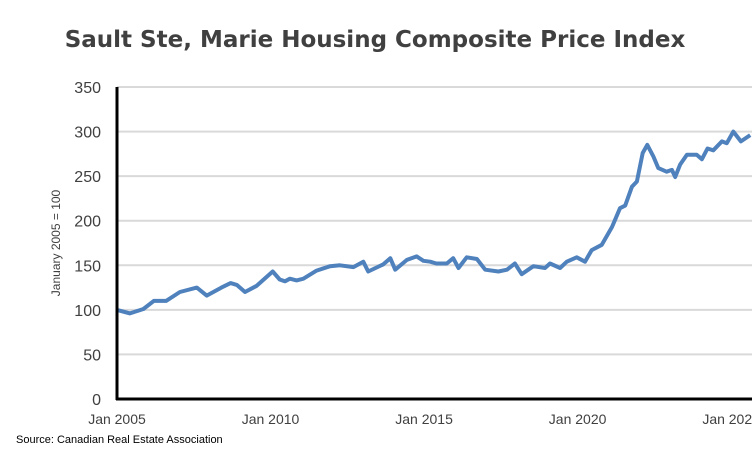 The height and width of the screenshot is (453, 752). What do you see at coordinates (578, 419) in the screenshot?
I see `x-tick-label: Jan 2020` at bounding box center [578, 419].